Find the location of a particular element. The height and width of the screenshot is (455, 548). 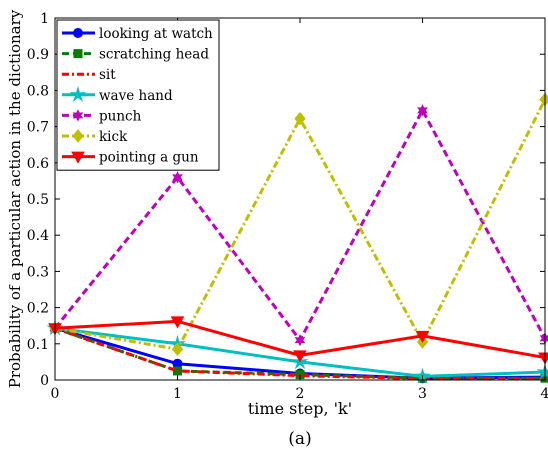

legend-label: scratching head is located at coordinates (154, 55).